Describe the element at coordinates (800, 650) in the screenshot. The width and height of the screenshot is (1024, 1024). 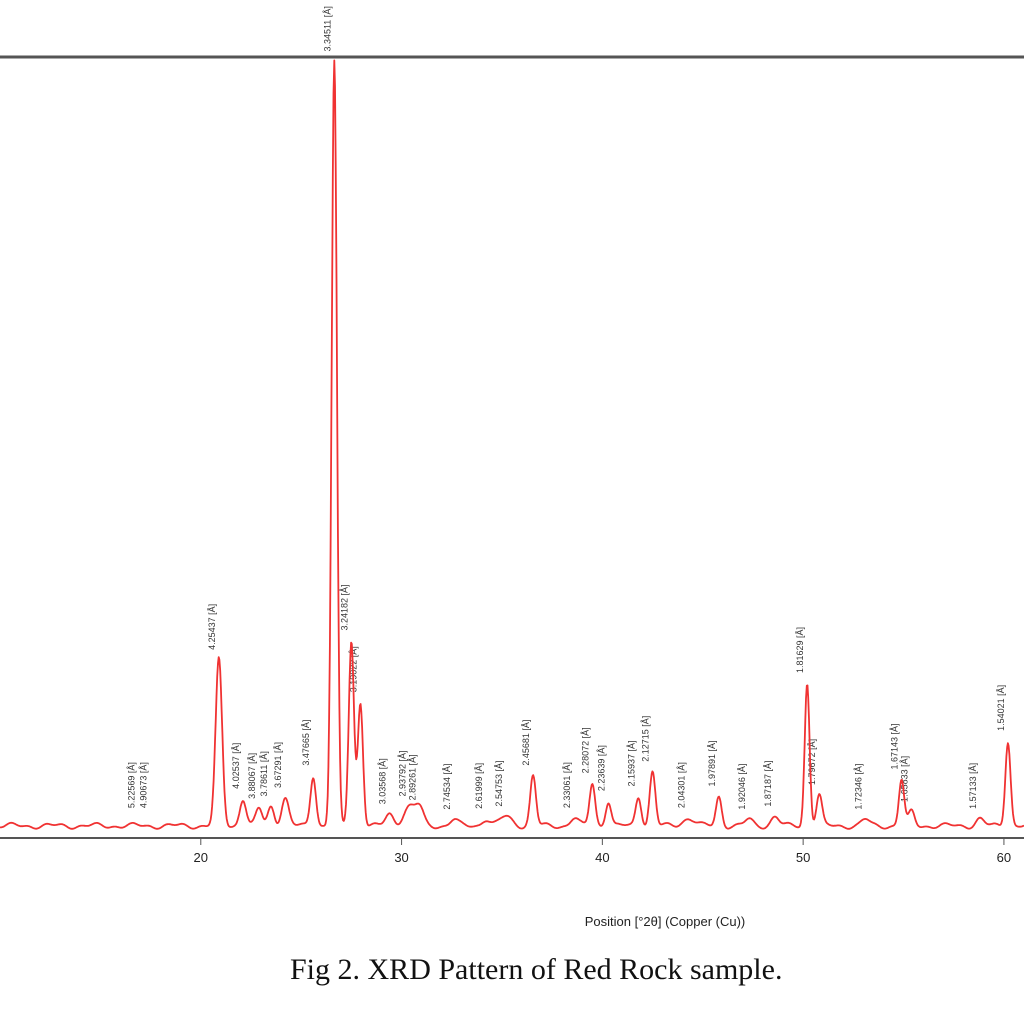
I see `peak-label: 1.81629 [Å]` at that location.